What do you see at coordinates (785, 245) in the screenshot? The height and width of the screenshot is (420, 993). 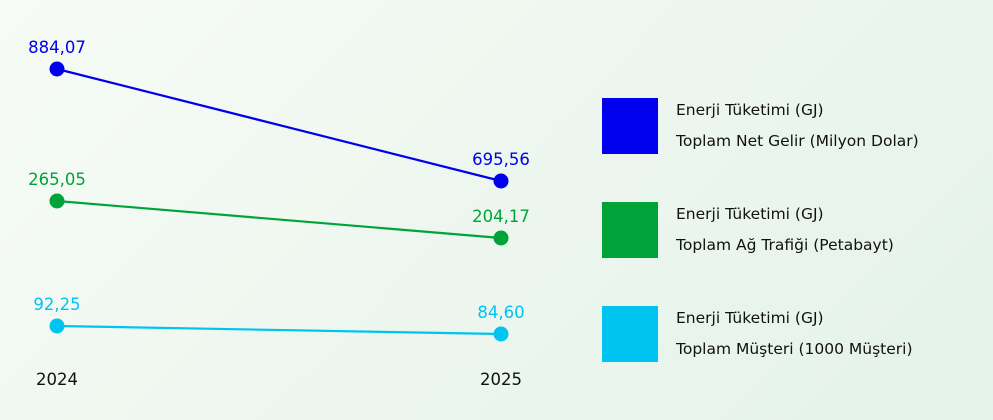 I see `legend-label-line2: Toplam Ağ Trafiği (Petabayt)` at bounding box center [785, 245].